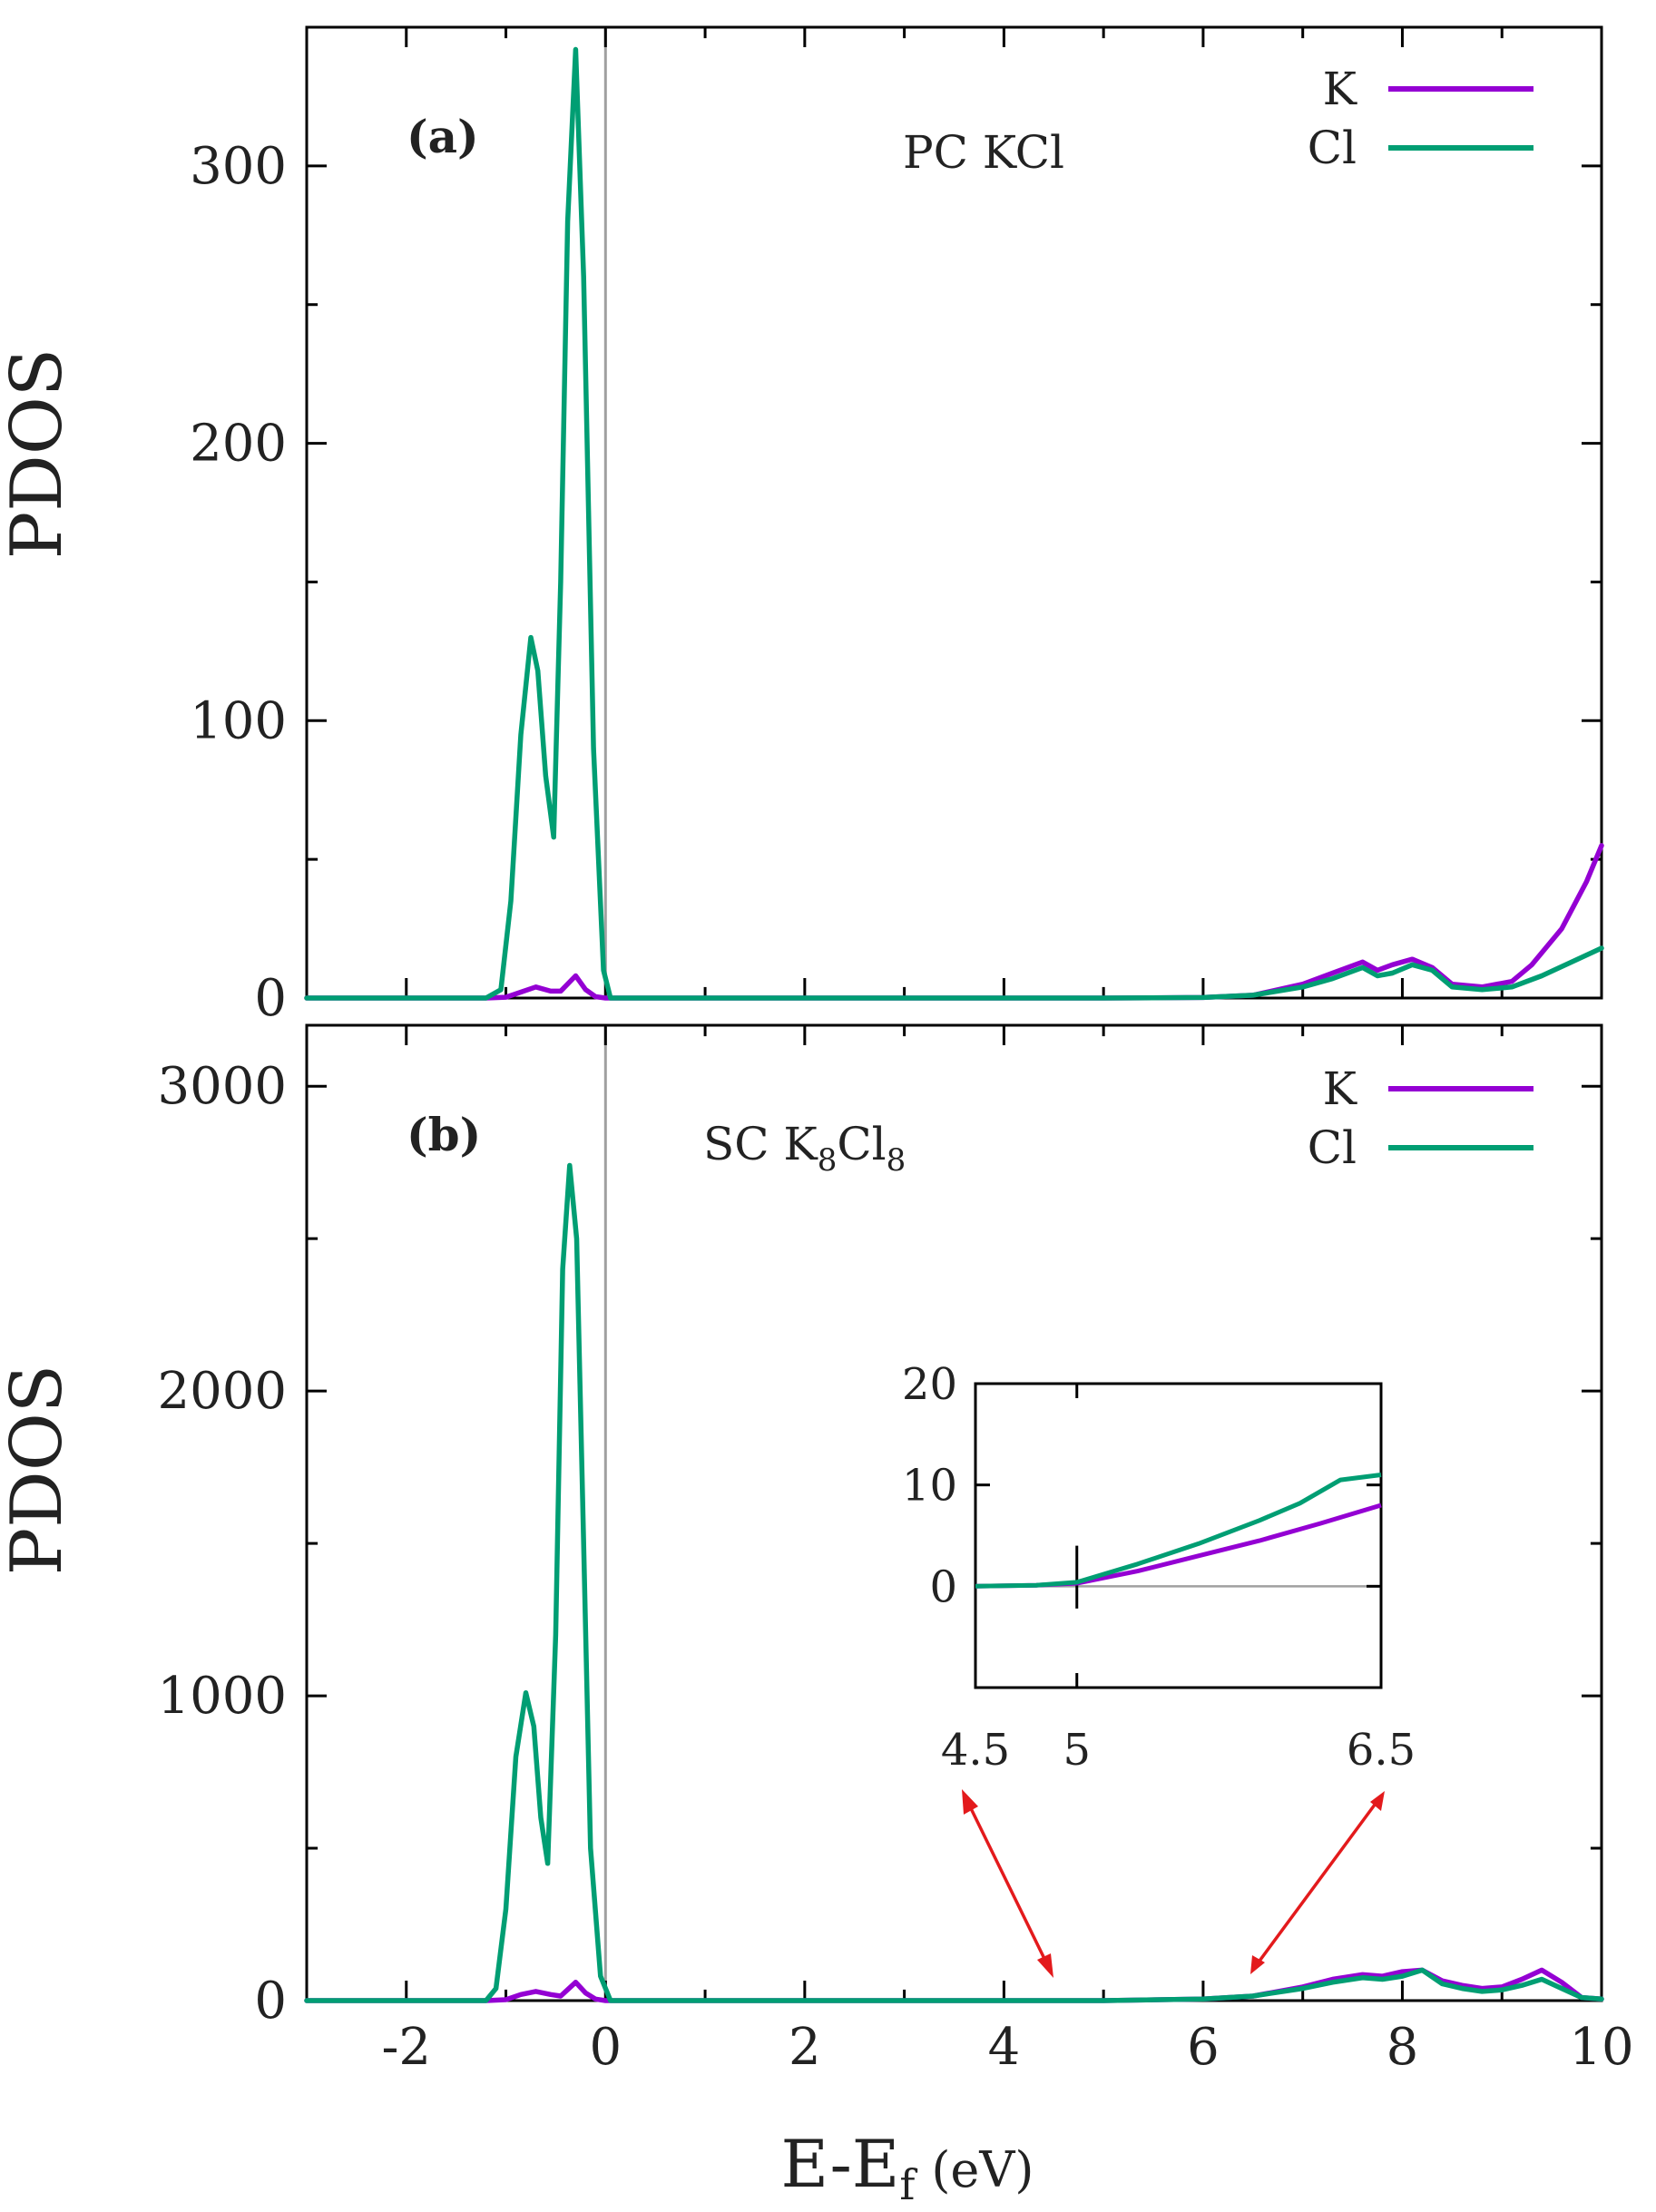 The image size is (1656, 2212). I want to click on inset-series-cl-line, so click(1178, 1531).